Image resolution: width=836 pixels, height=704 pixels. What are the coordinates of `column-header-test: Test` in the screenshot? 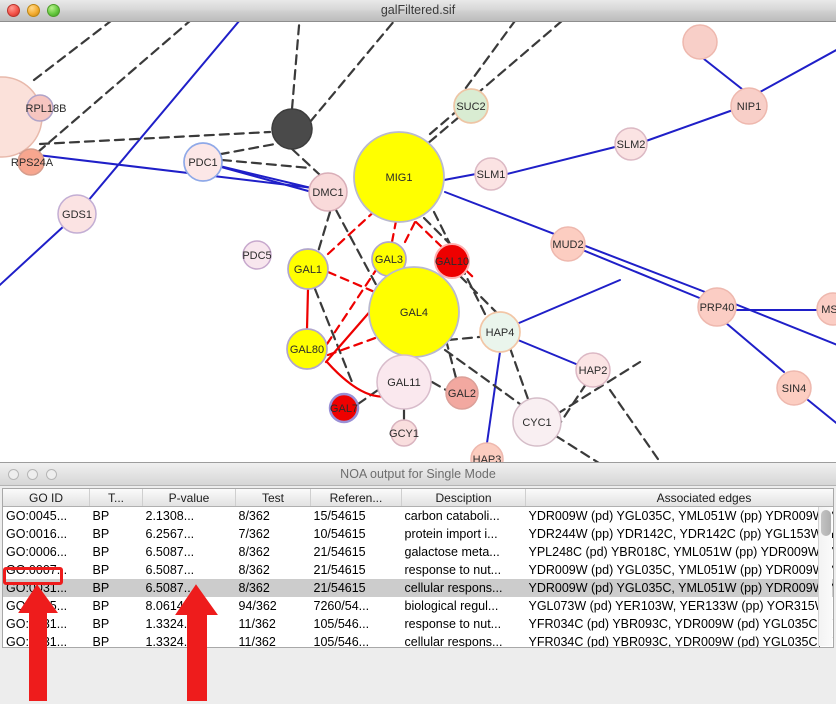 It's located at (273, 498).